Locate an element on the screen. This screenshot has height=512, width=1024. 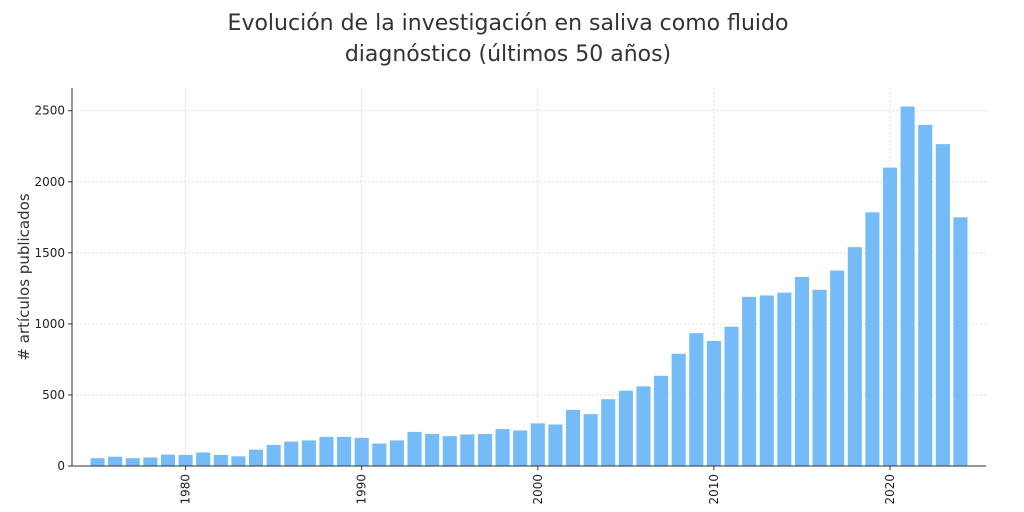
bar-2004 is located at coordinates (608, 432).